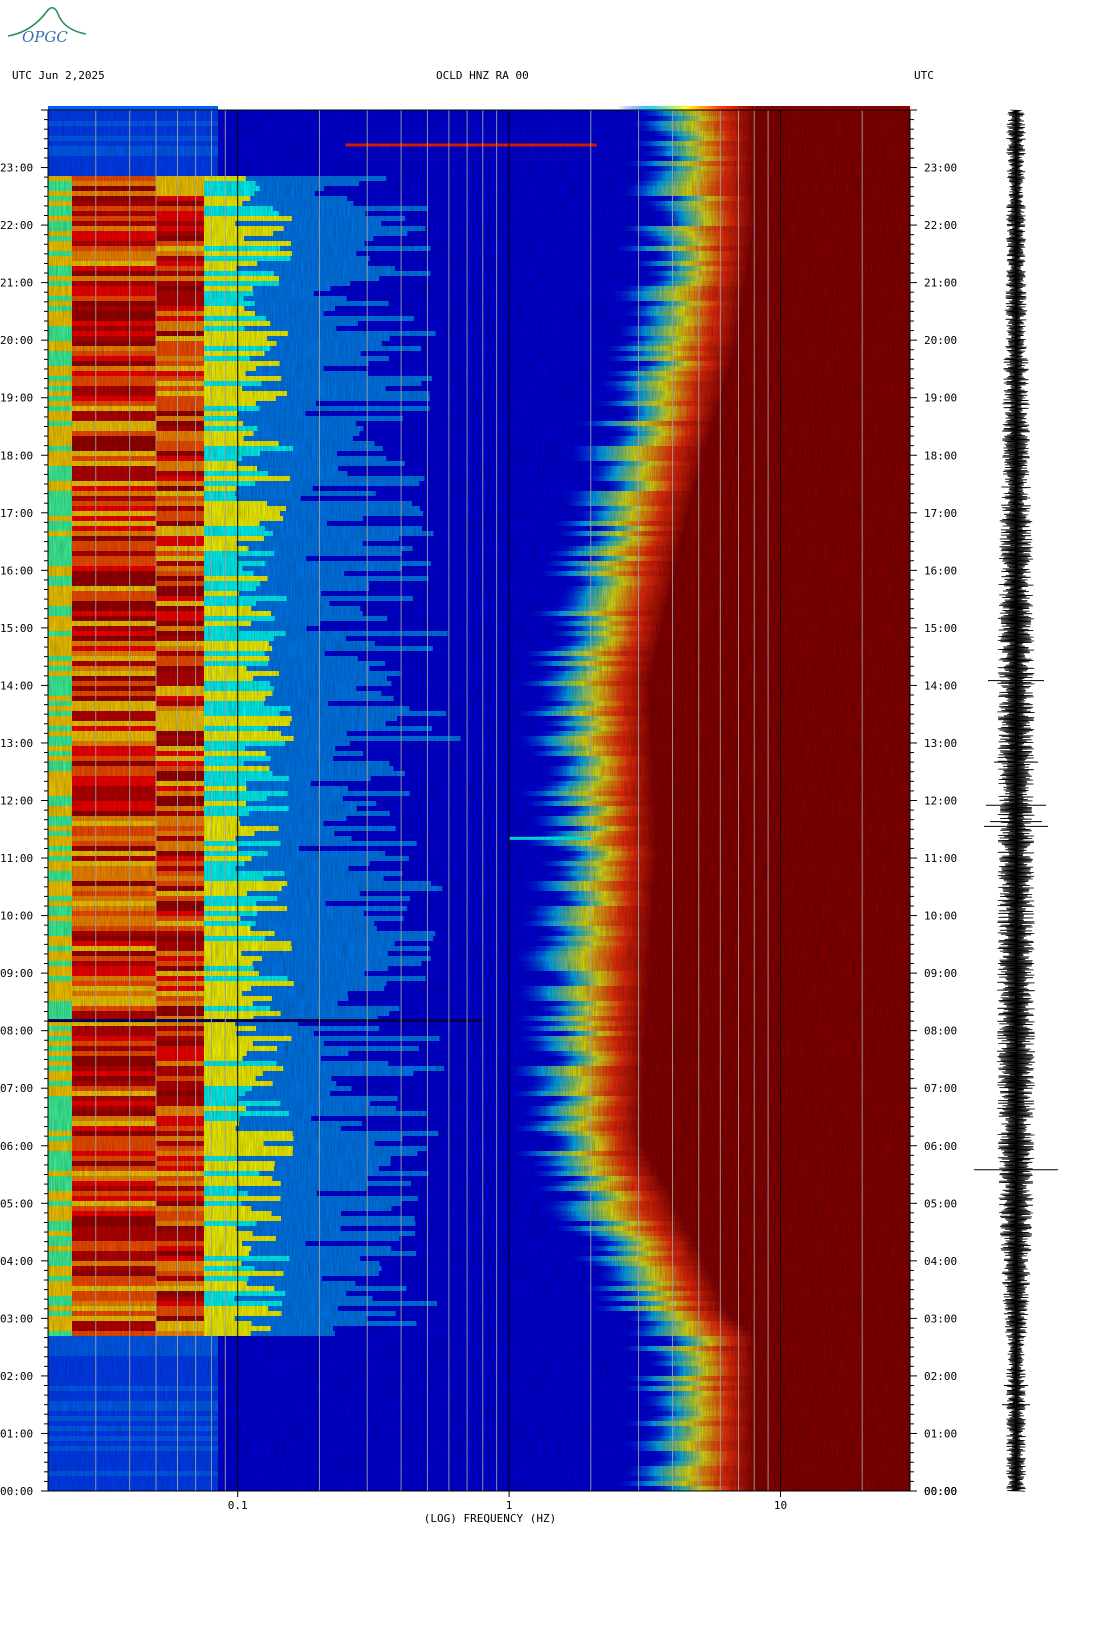 The image size is (1102, 1634). I want to click on svg-text: OPGC, so click(45, 37).